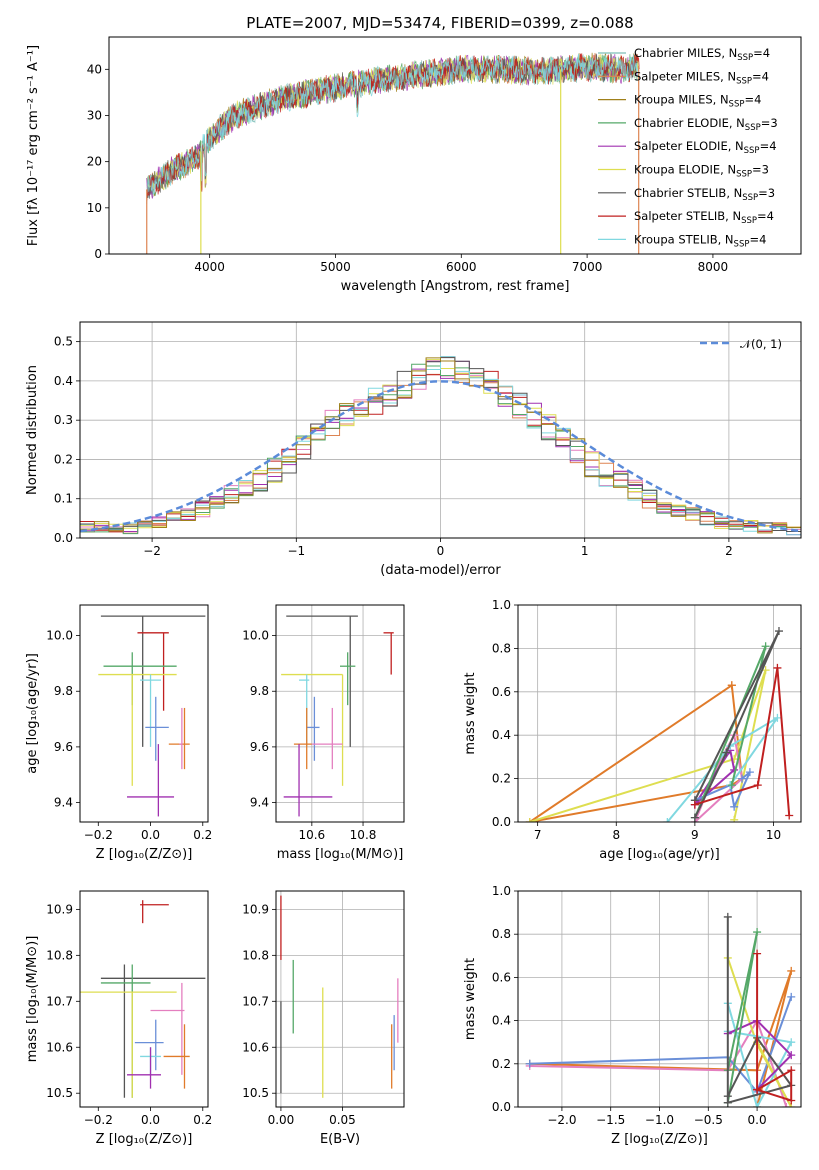 The height and width of the screenshot is (1170, 819). Describe the element at coordinates (706, 124) in the screenshot. I see `legend-label: Chabrier ELODIE, NSSP=3` at that location.